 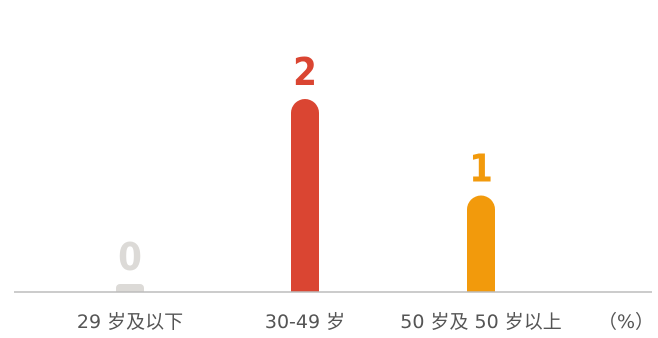 I want to click on x-tick-labels-group: 29 岁及以下 30-49 岁 50 岁及 50 岁以上, so click(x=319, y=322).